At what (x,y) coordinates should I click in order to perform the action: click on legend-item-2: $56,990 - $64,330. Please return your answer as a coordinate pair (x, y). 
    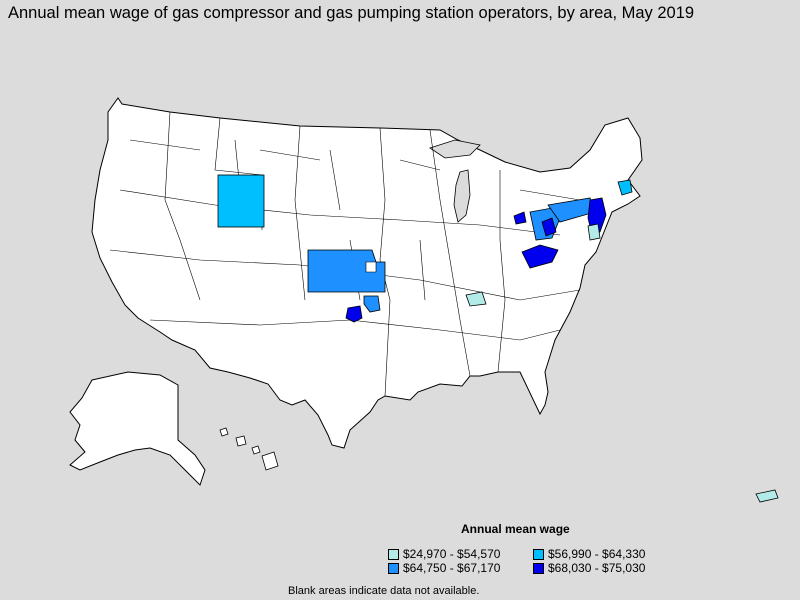
    Looking at the image, I should click on (589, 554).